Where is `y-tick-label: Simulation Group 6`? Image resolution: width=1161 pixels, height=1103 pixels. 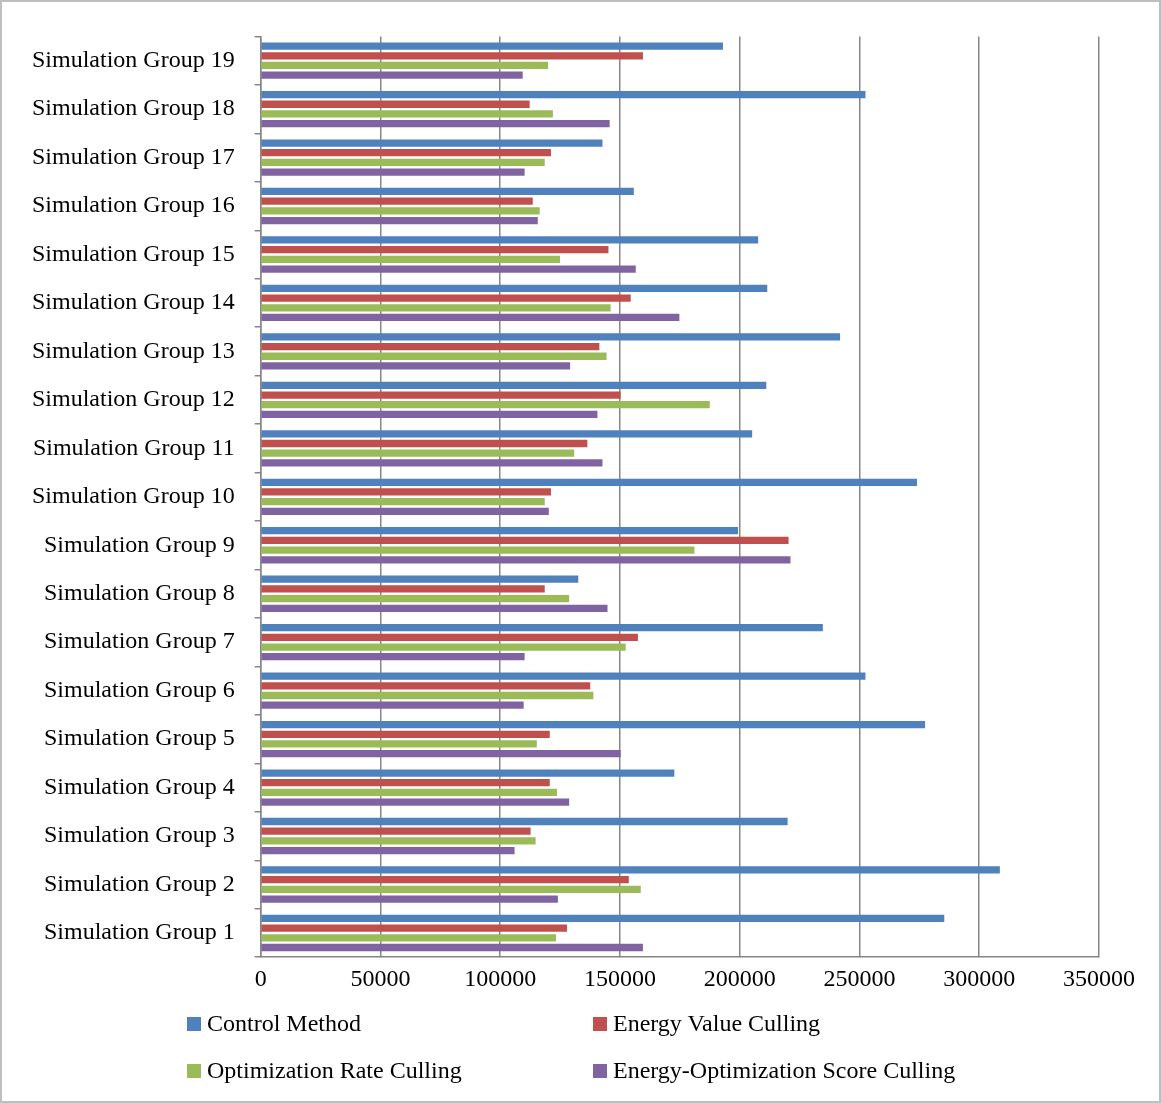
y-tick-label: Simulation Group 6 is located at coordinates (139, 688).